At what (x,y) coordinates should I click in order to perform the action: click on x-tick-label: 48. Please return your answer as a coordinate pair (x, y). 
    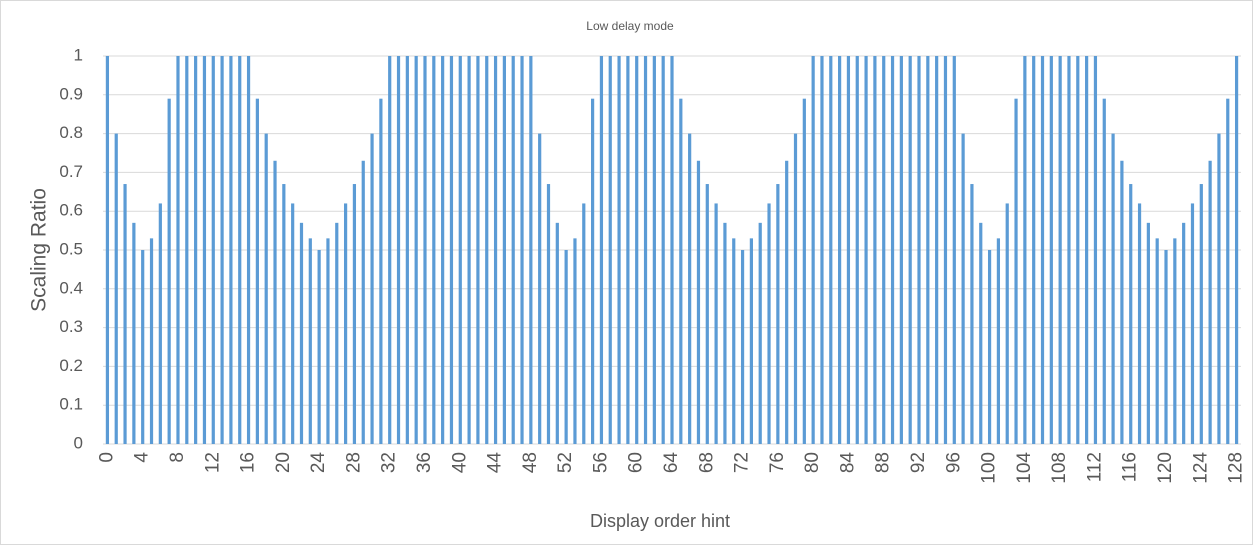
    Looking at the image, I should click on (530, 462).